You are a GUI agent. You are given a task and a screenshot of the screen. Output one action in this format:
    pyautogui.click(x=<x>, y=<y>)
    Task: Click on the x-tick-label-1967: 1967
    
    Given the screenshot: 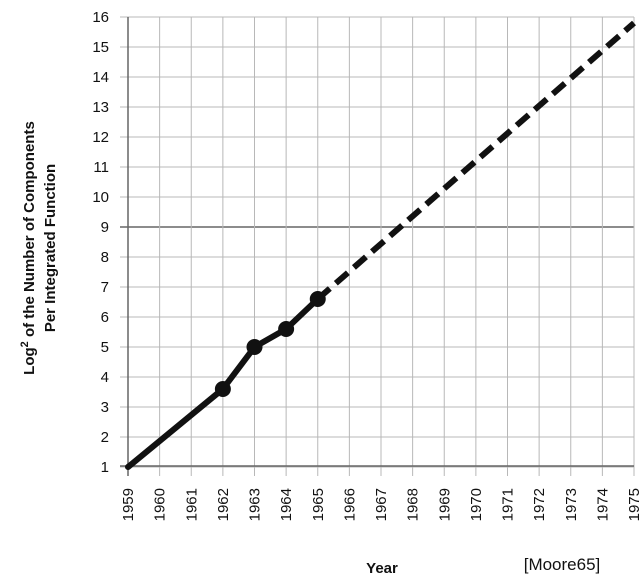 What is the action you would take?
    pyautogui.click(x=381, y=504)
    